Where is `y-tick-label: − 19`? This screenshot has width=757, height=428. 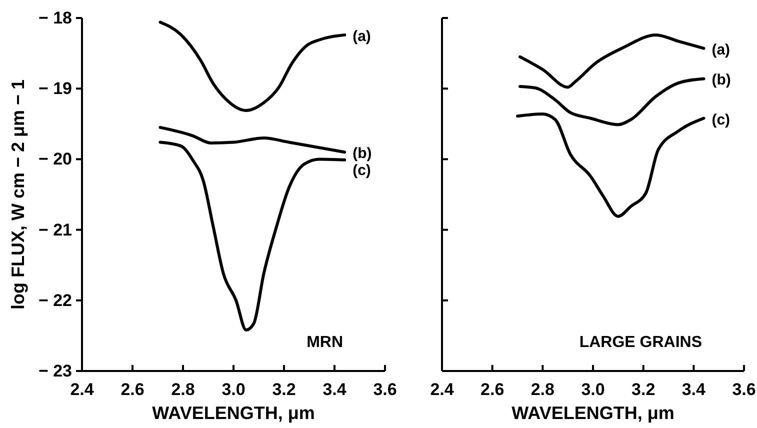 y-tick-label: − 19 is located at coordinates (55, 88).